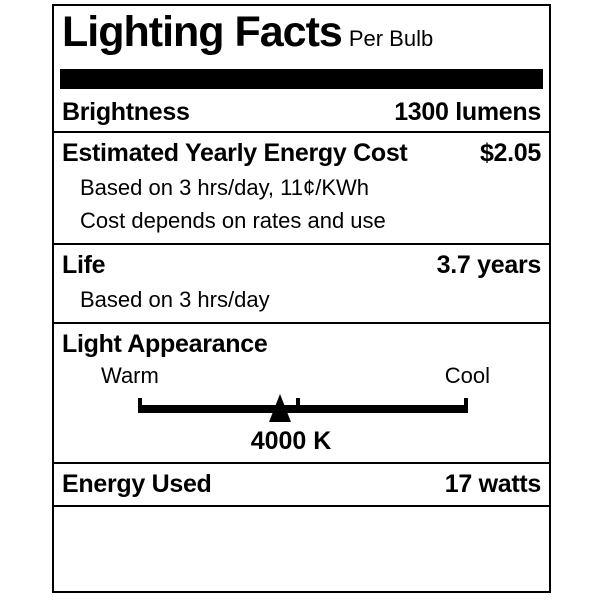 The width and height of the screenshot is (600, 600). What do you see at coordinates (510, 153) in the screenshot?
I see `energy-cost-value: $2.05` at bounding box center [510, 153].